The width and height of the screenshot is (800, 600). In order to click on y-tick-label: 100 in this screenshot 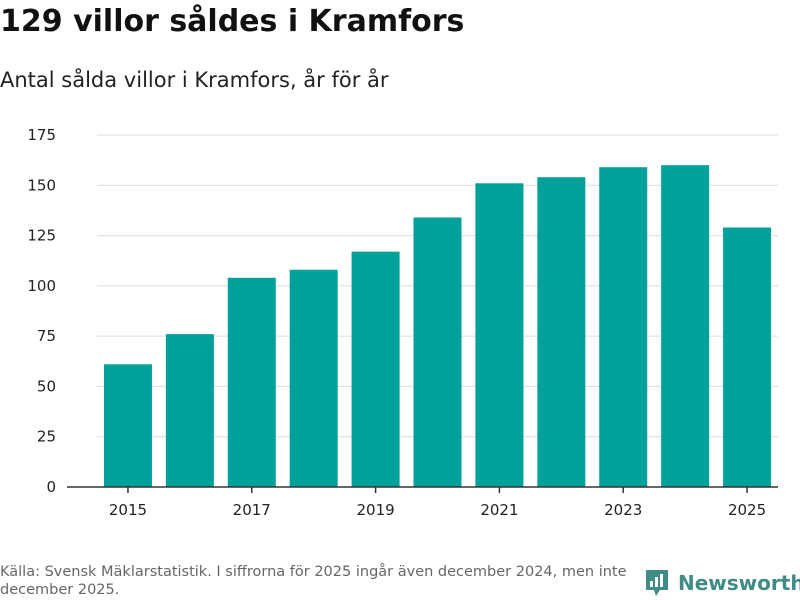, I will do `click(41, 286)`.